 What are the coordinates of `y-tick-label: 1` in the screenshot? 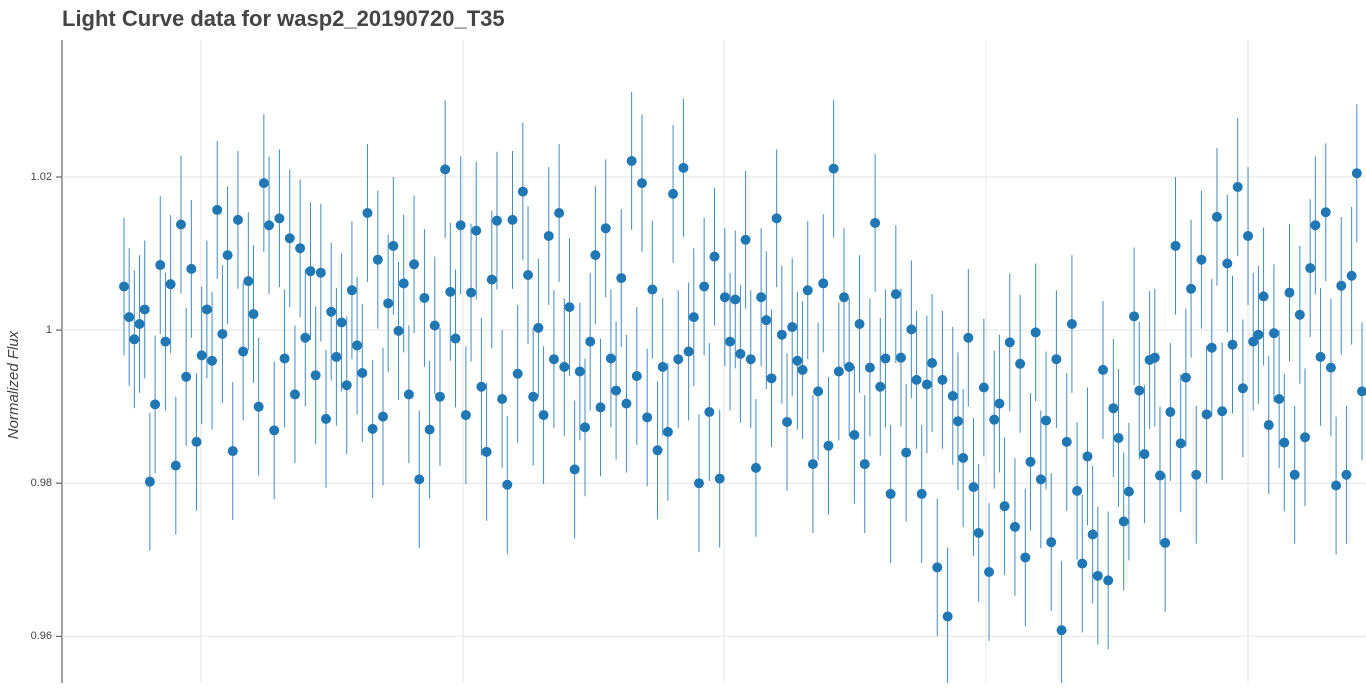 It's located at (49, 330).